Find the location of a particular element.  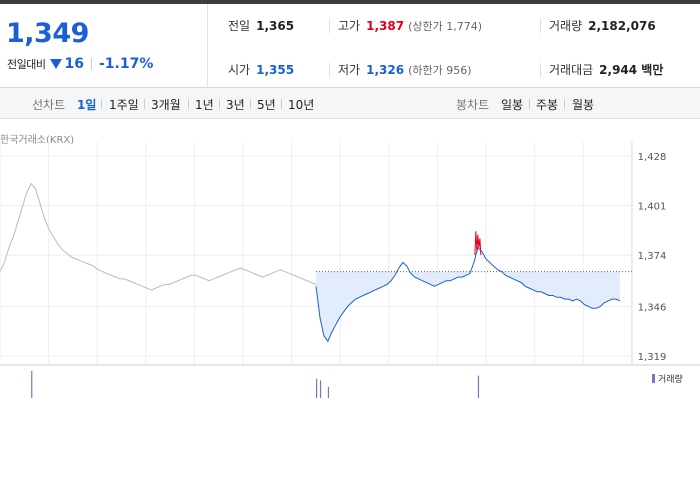

period-1w: 1주일 is located at coordinates (124, 105).